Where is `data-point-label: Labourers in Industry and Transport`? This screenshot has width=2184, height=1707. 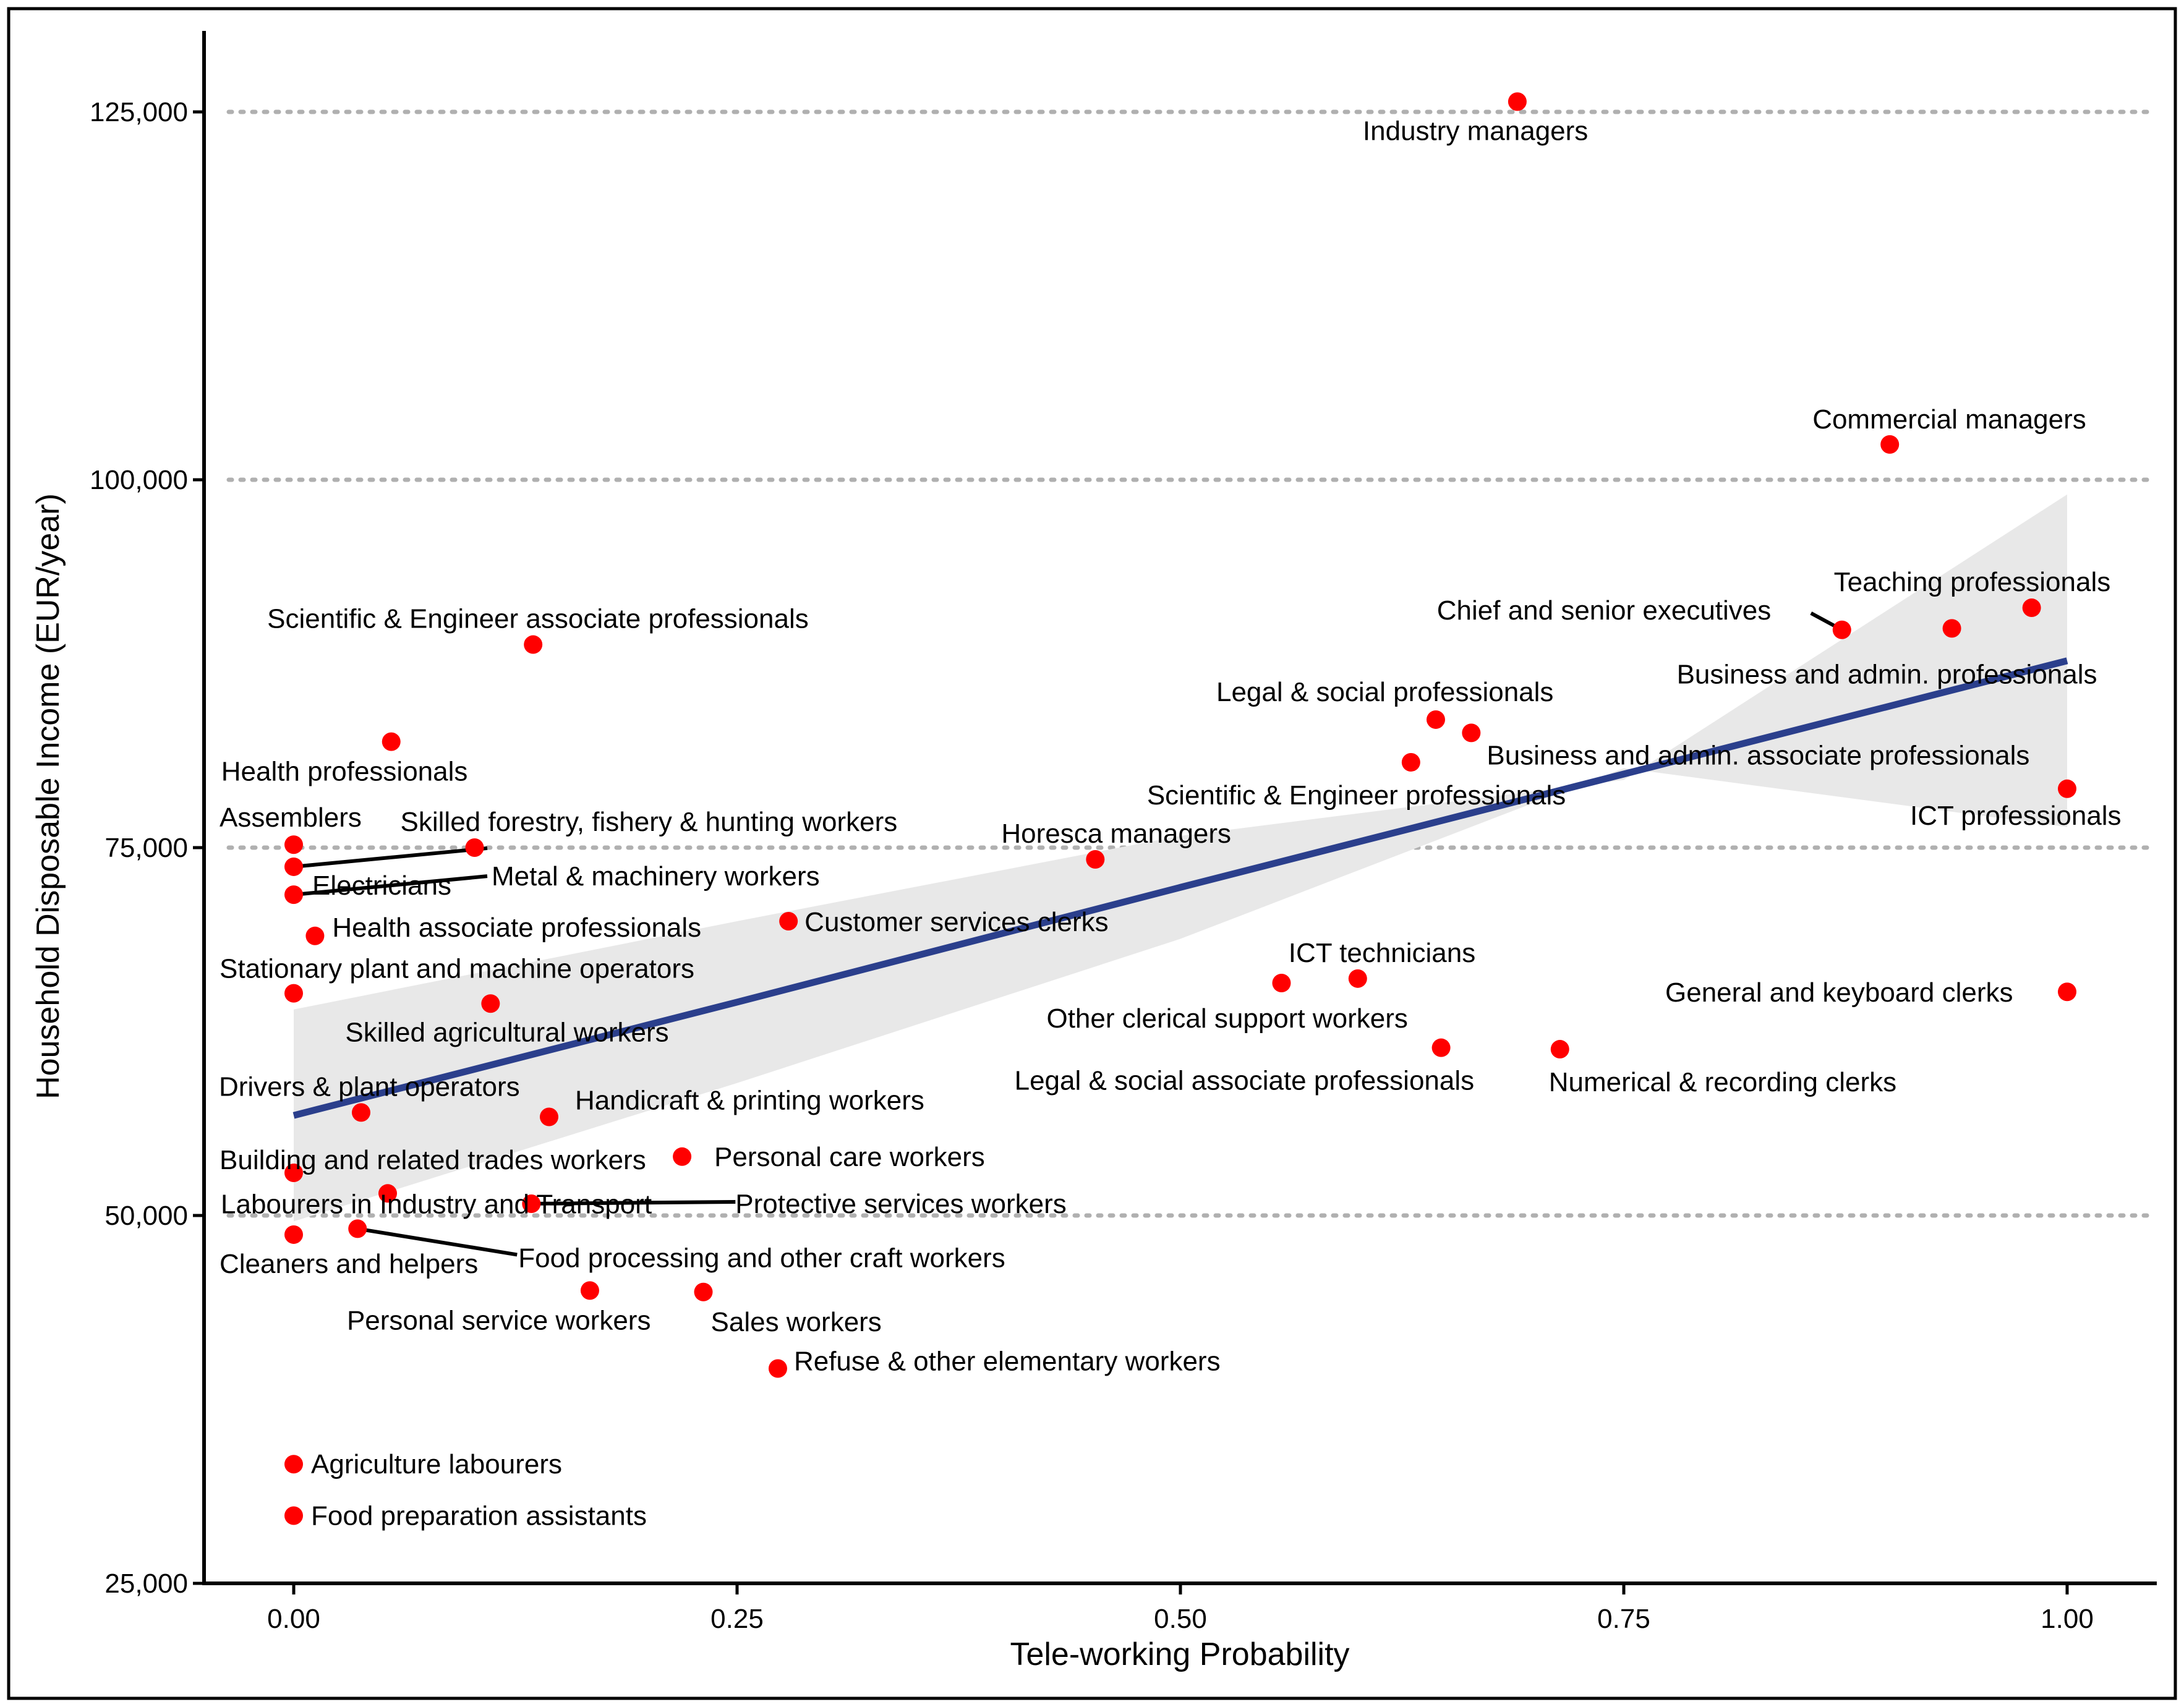
data-point-label: Labourers in Industry and Transport is located at coordinates (436, 1204).